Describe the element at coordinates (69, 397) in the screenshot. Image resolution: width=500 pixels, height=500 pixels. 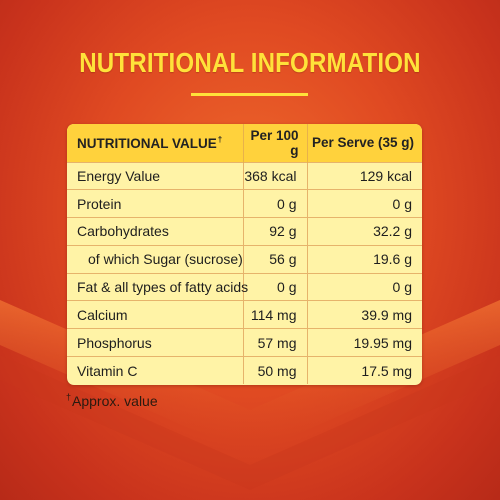
I see `footnote-dagger-mark: †` at that location.